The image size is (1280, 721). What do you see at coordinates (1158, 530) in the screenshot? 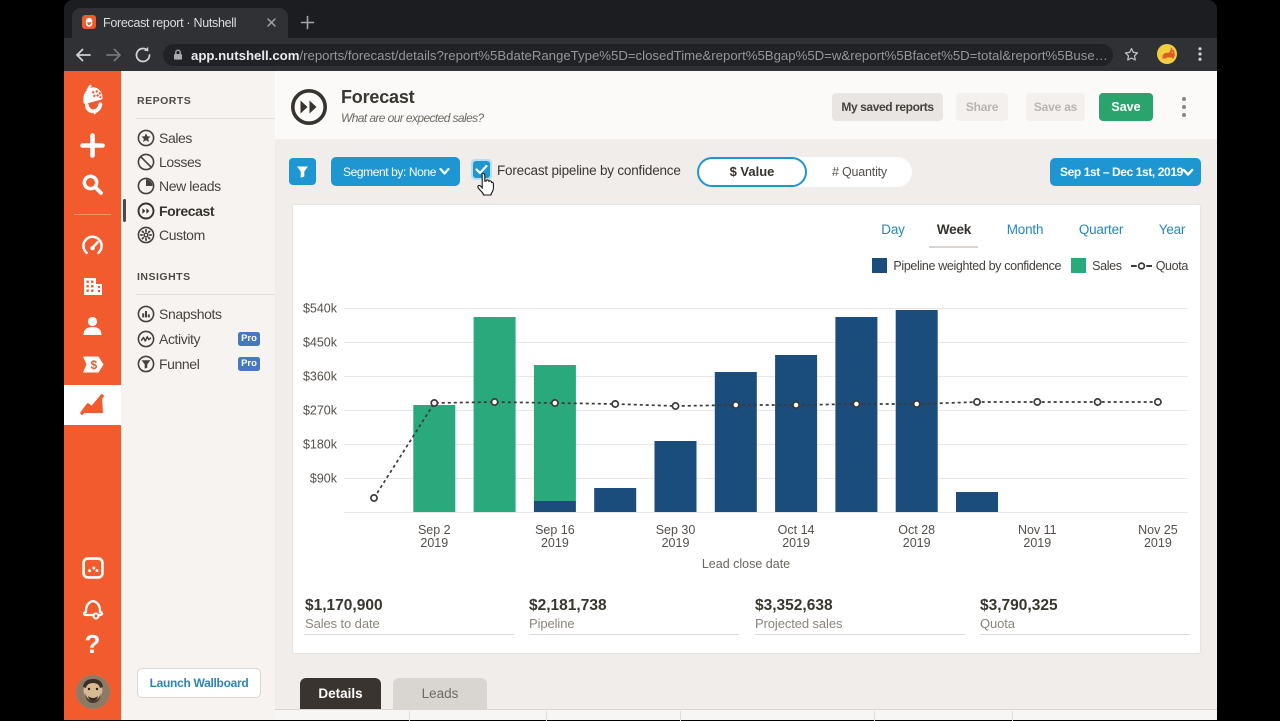
I see `svg-text: Nov 25` at bounding box center [1158, 530].